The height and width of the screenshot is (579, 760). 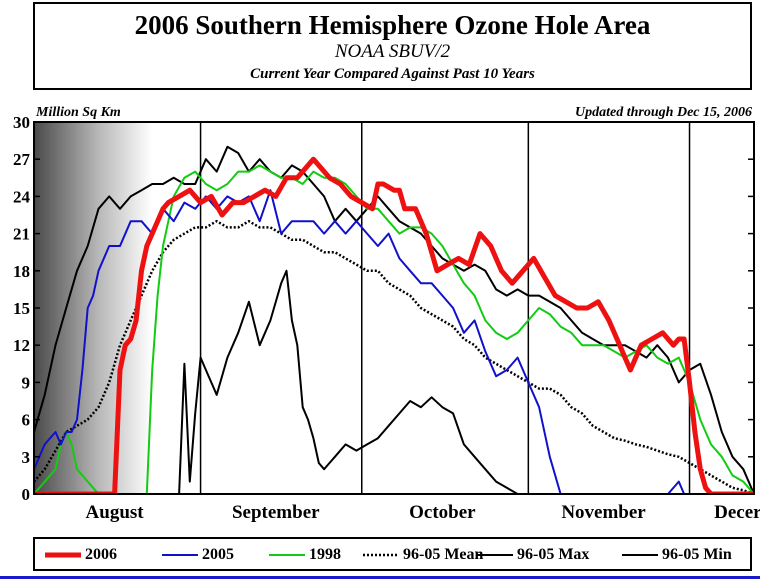 What do you see at coordinates (553, 554) in the screenshot?
I see `legend-label: 96-05 Max` at bounding box center [553, 554].